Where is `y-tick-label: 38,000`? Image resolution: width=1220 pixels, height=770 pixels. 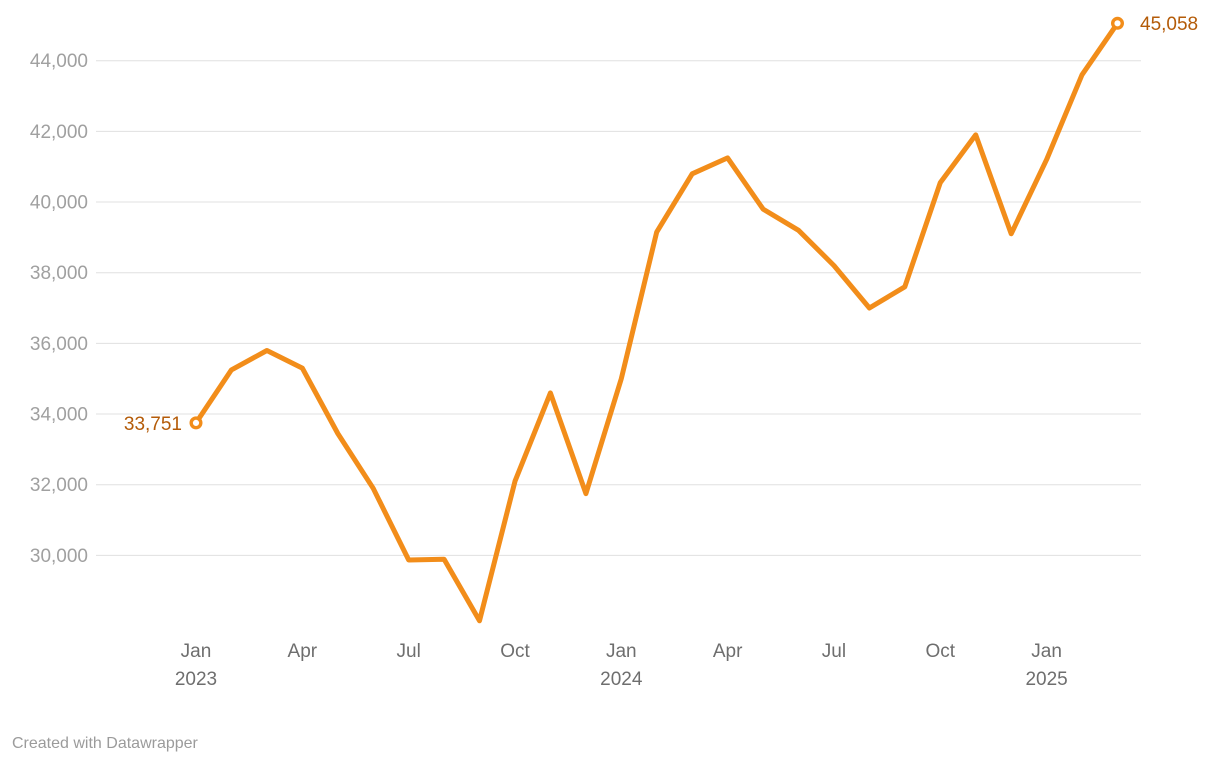
y-tick-label: 38,000 is located at coordinates (59, 273).